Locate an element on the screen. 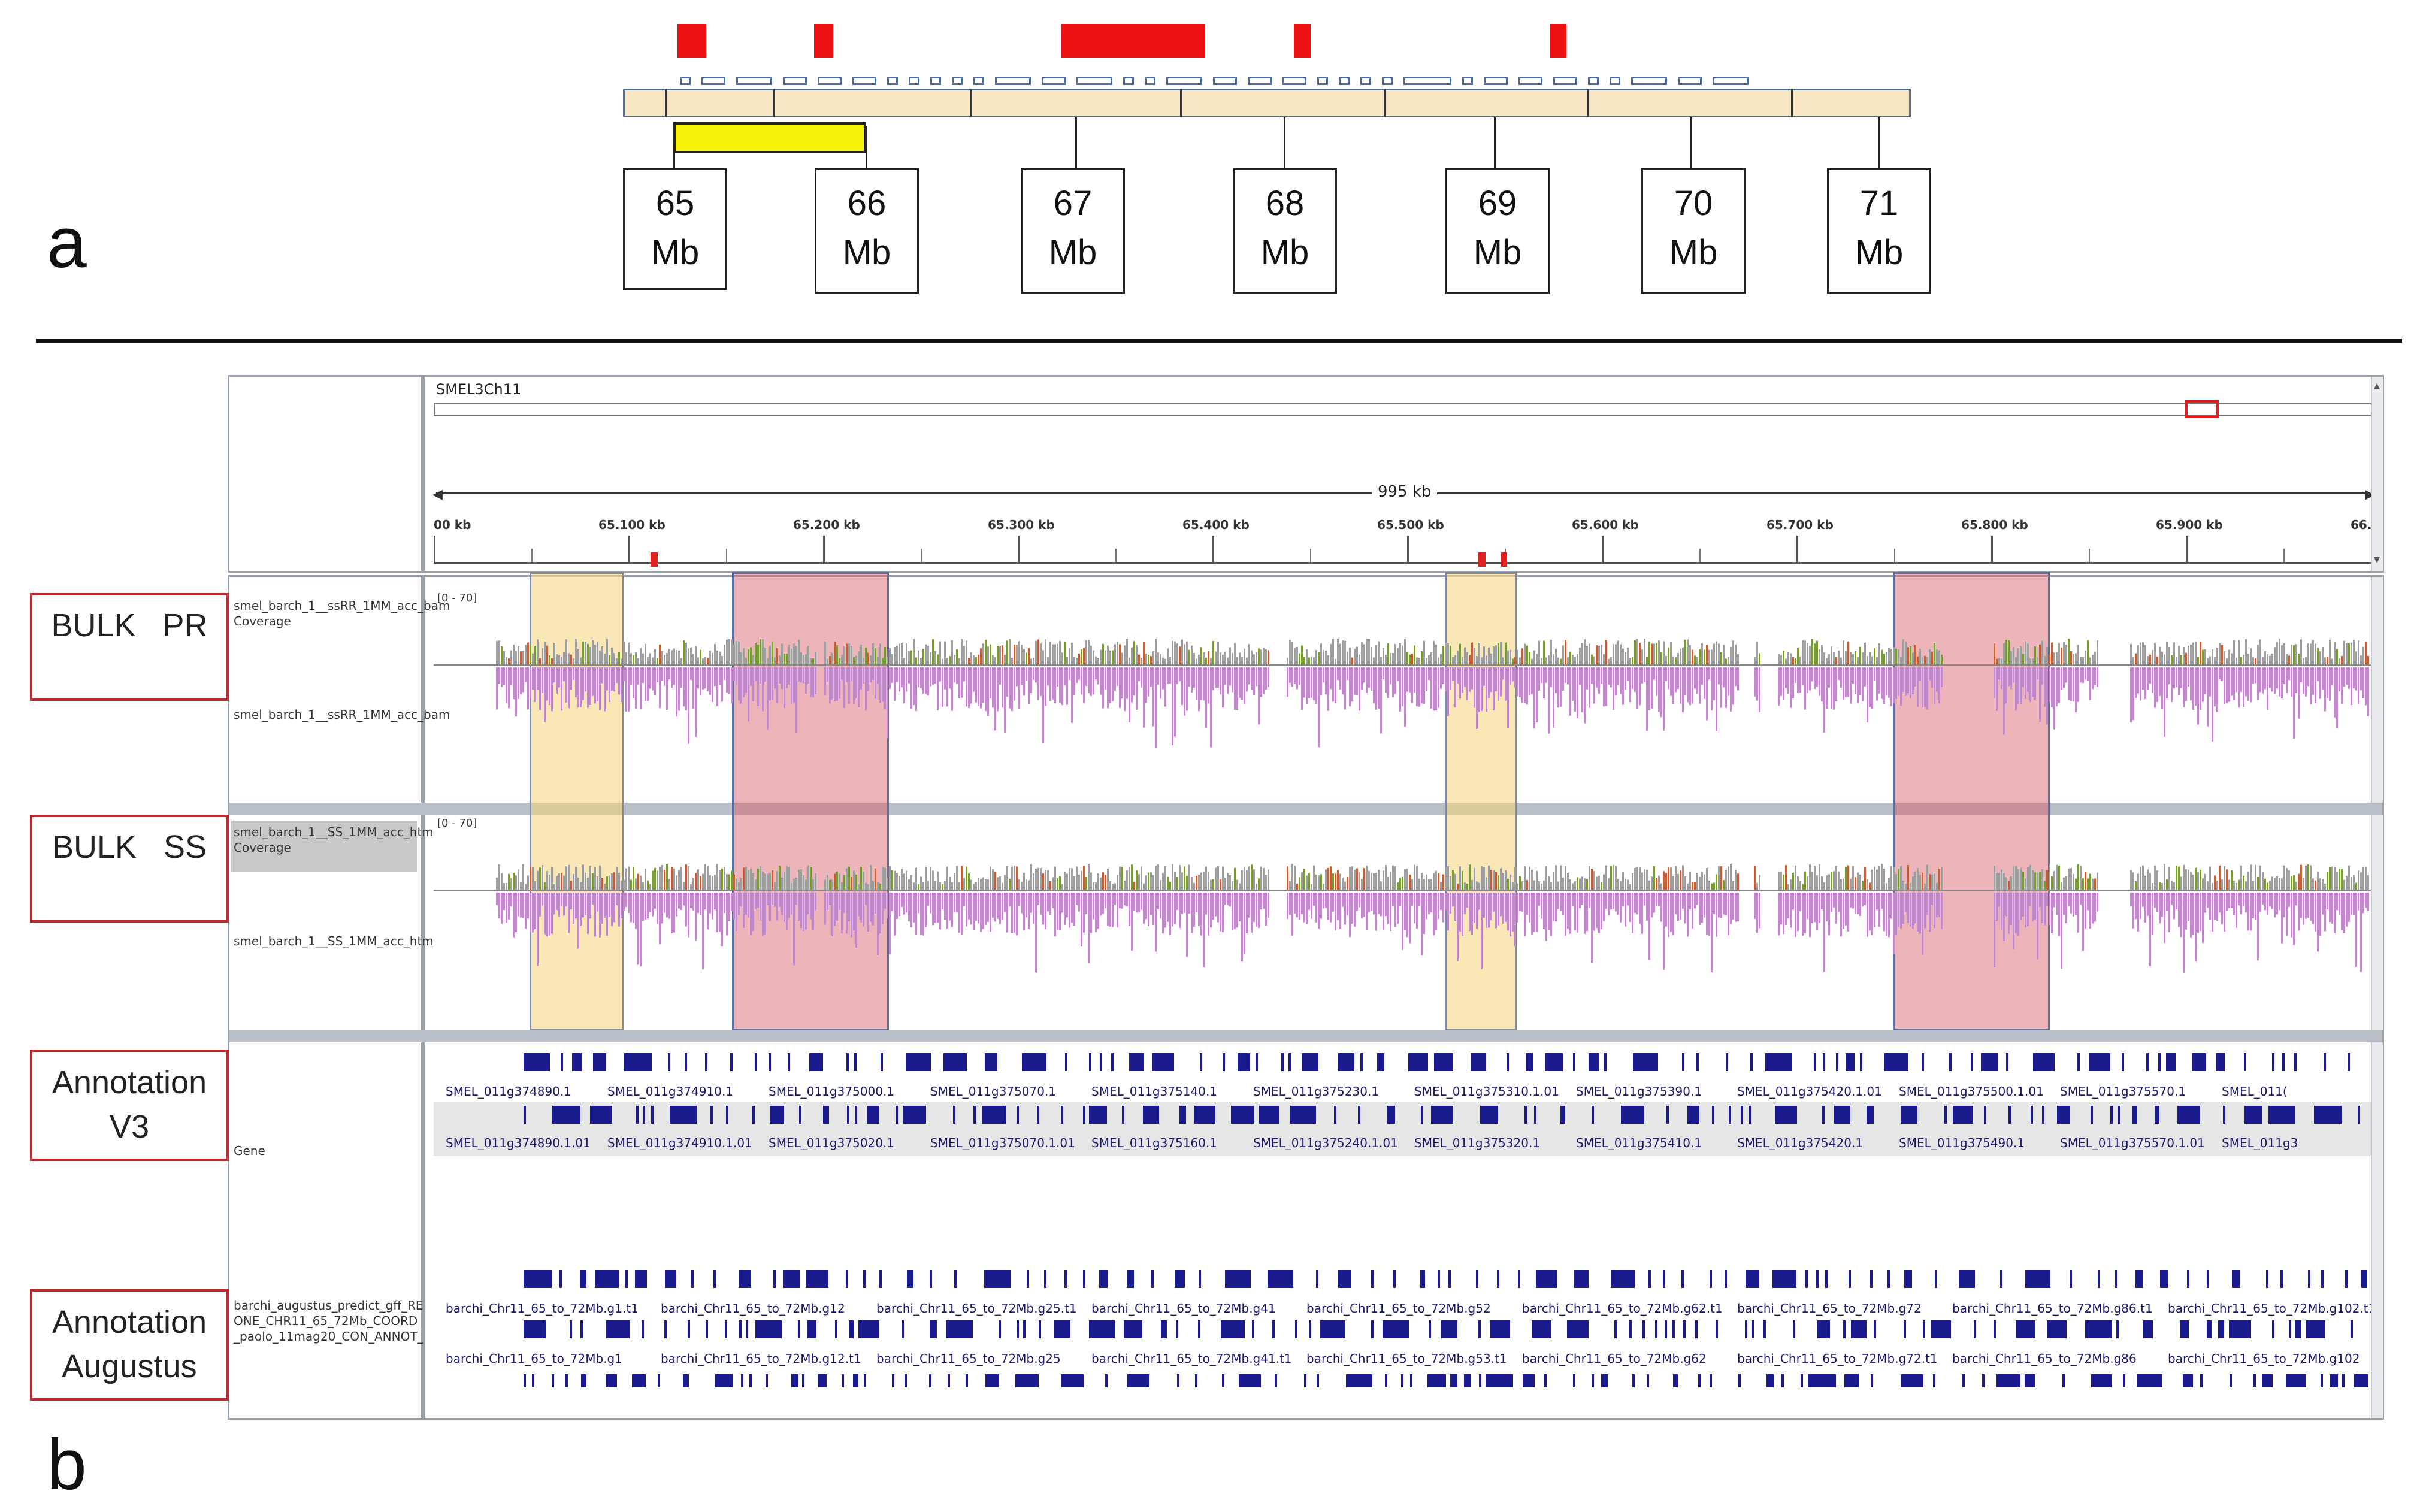 This screenshot has width=2420, height=1512. coverage-track-pr is located at coordinates (1402, 701).